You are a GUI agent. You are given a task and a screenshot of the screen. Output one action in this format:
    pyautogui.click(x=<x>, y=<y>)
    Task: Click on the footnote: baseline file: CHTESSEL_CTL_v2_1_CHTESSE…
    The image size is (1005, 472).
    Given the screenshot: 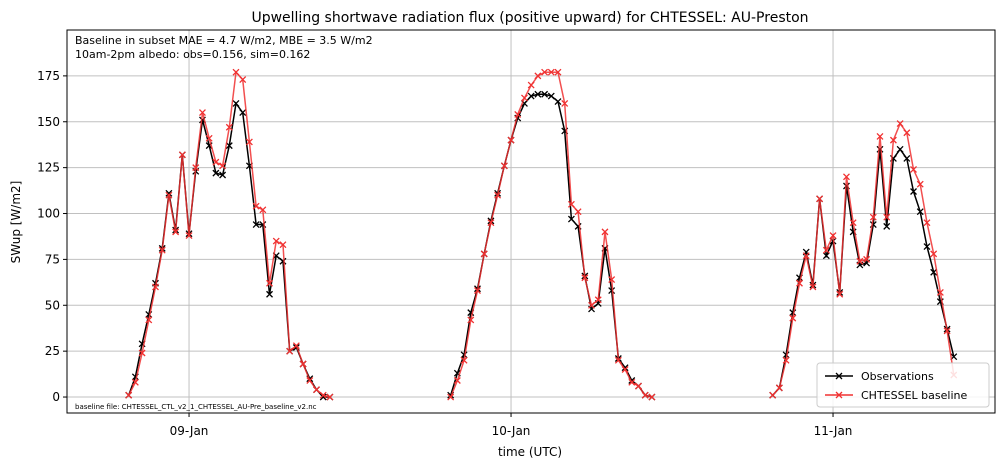 What is the action you would take?
    pyautogui.click(x=196, y=407)
    